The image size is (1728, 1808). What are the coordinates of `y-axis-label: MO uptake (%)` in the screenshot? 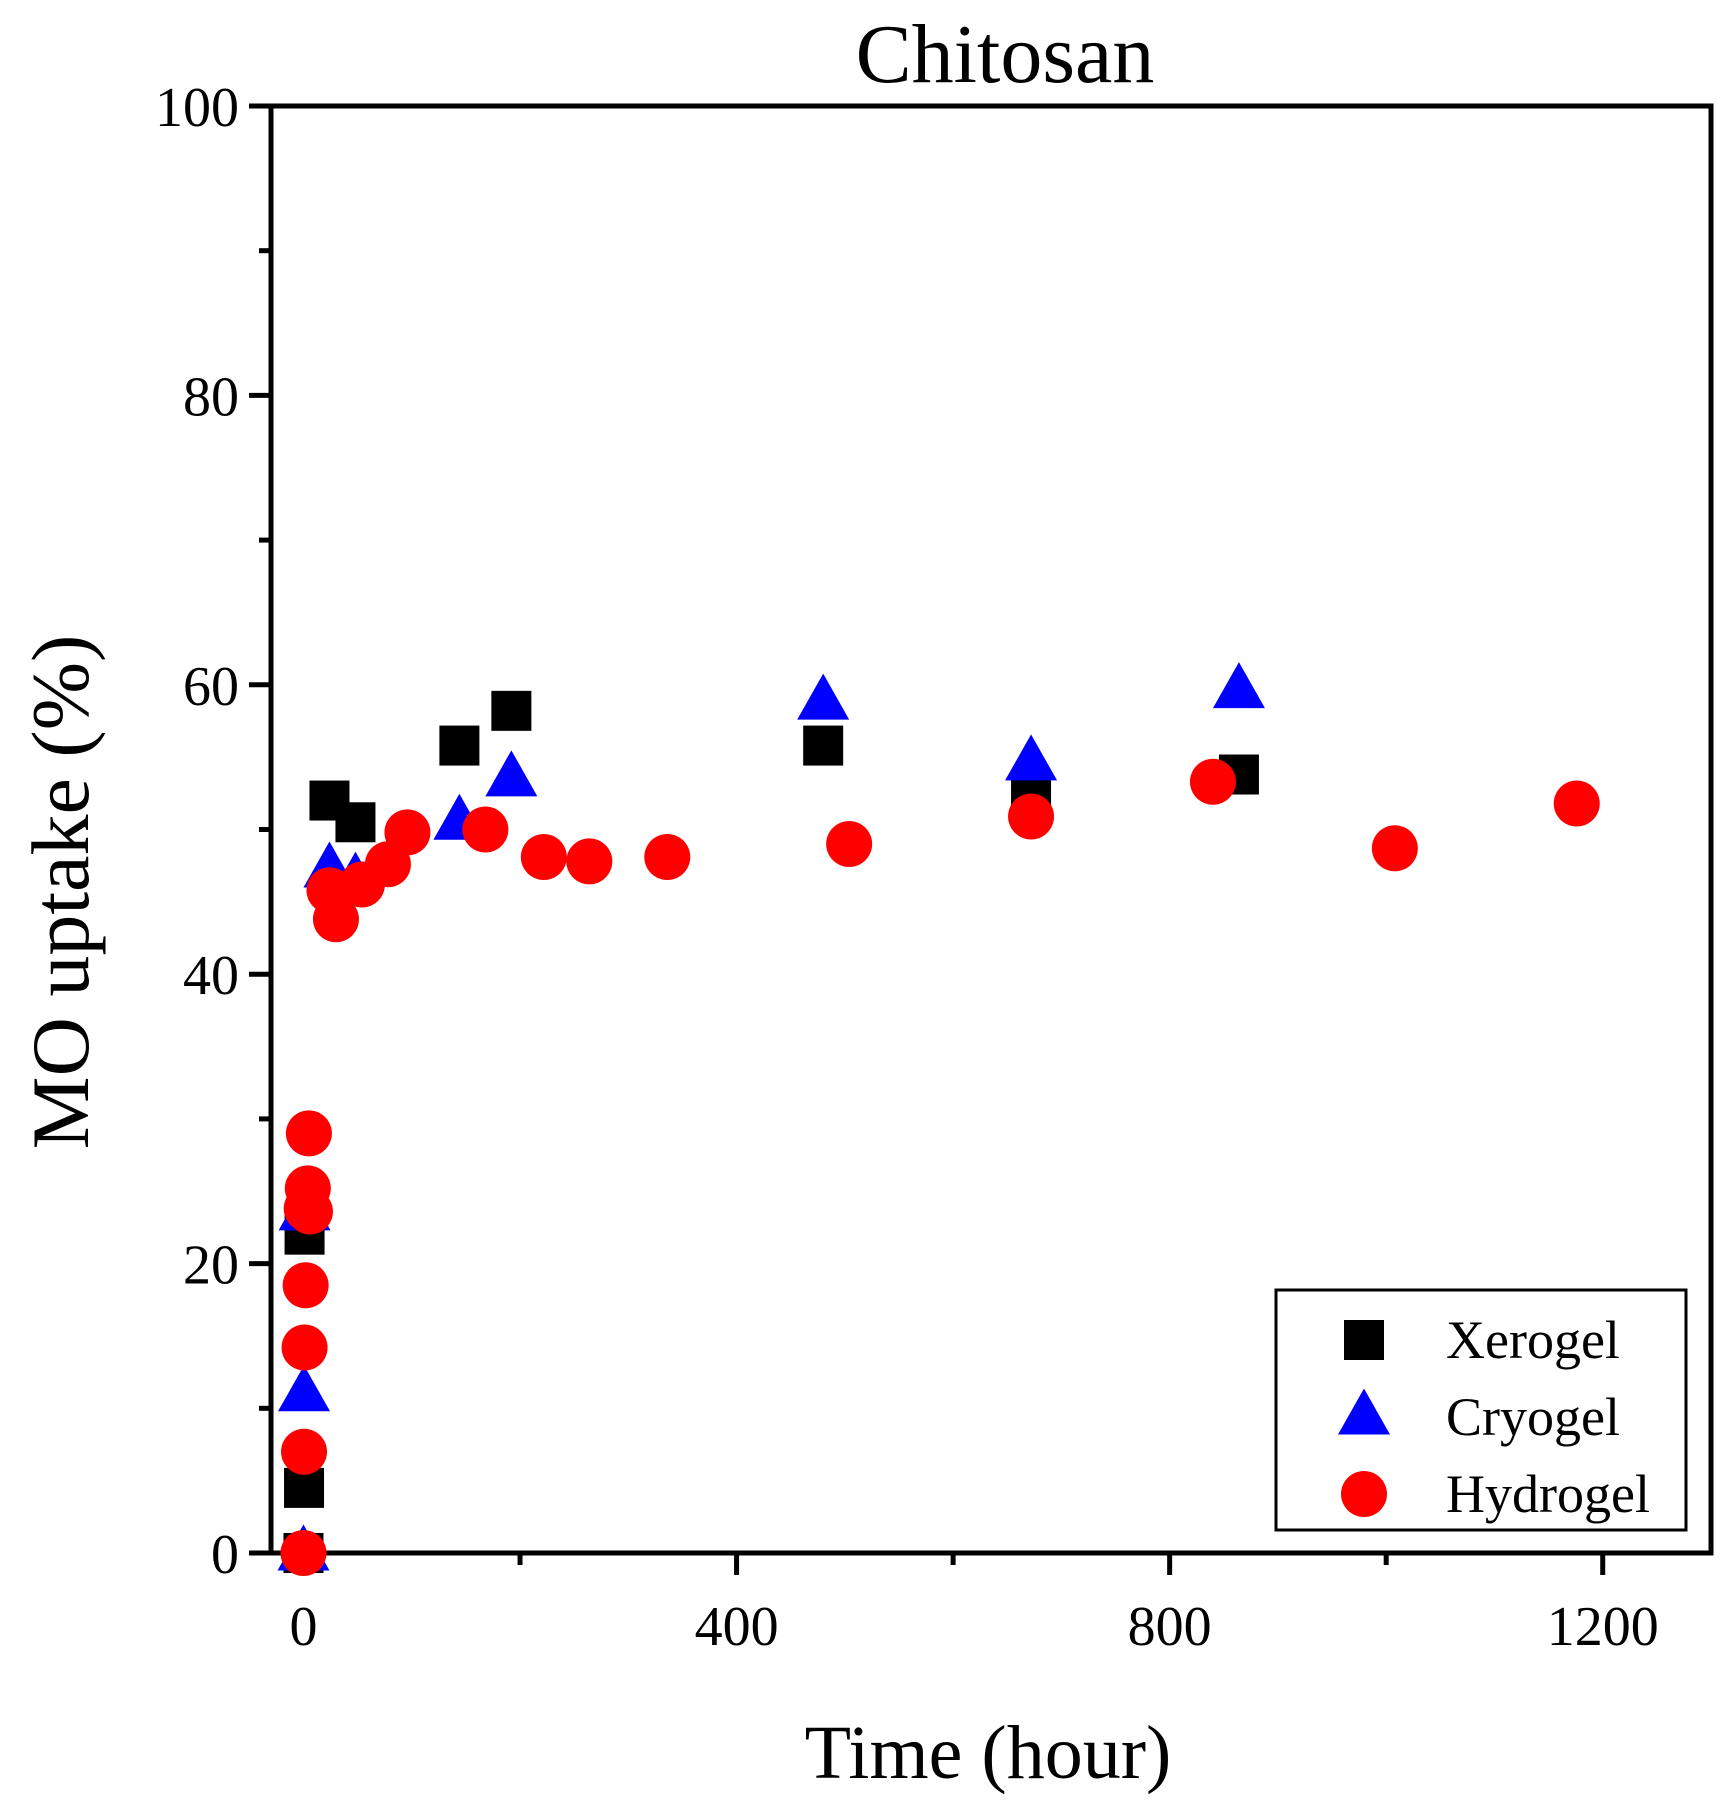 It's located at (60, 892).